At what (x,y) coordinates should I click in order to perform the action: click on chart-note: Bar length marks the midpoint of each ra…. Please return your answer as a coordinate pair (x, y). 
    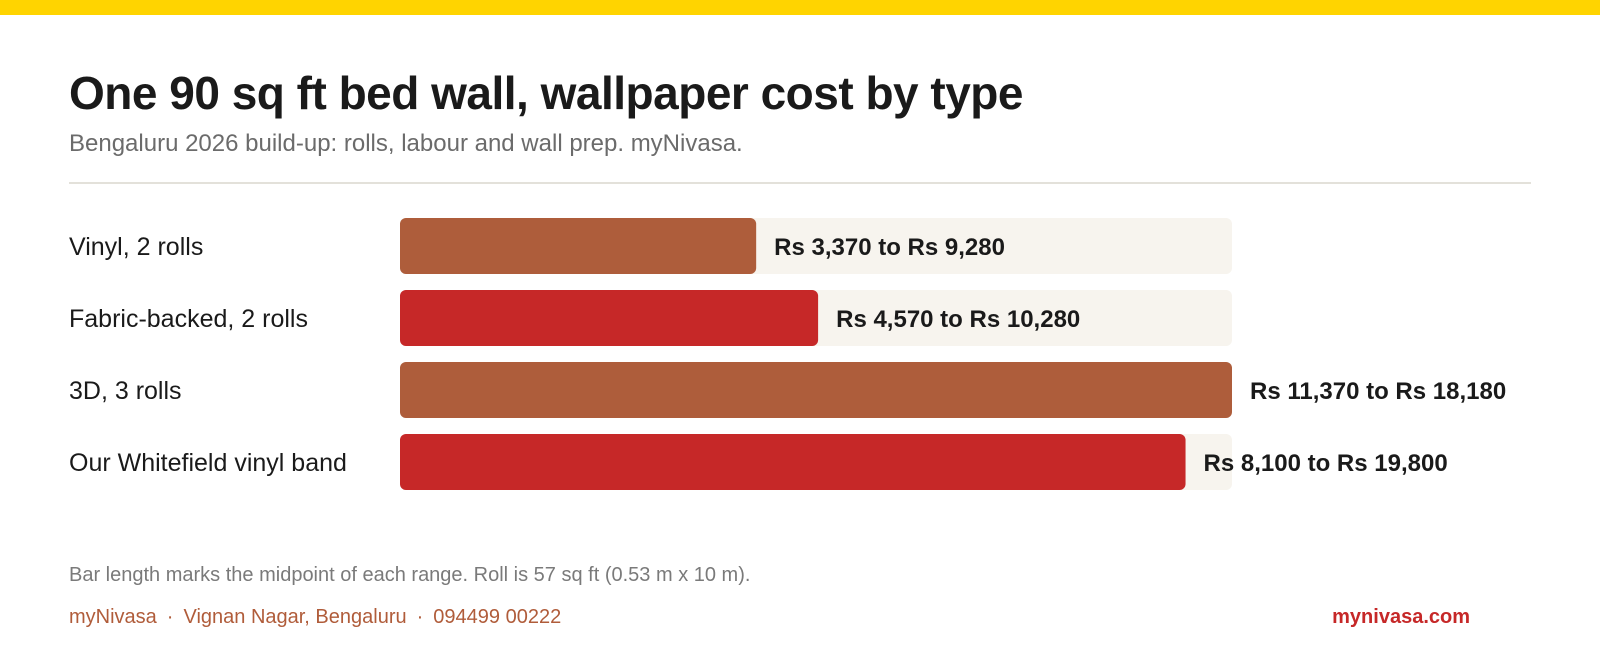
    Looking at the image, I should click on (410, 575).